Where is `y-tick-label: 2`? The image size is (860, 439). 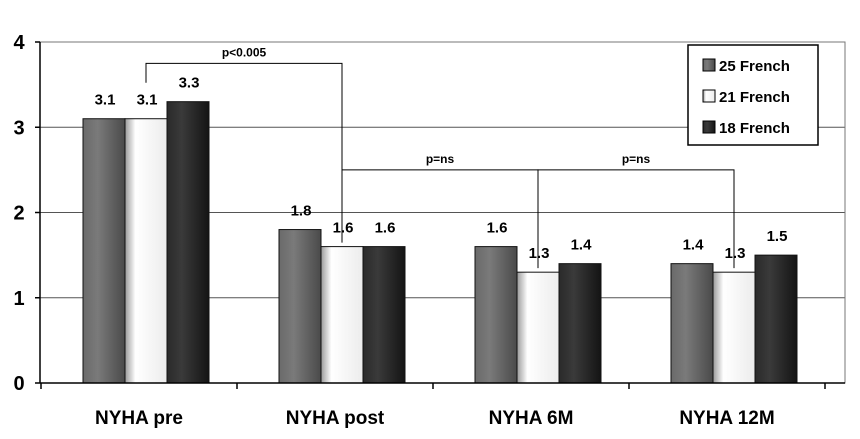 y-tick-label: 2 is located at coordinates (18, 214).